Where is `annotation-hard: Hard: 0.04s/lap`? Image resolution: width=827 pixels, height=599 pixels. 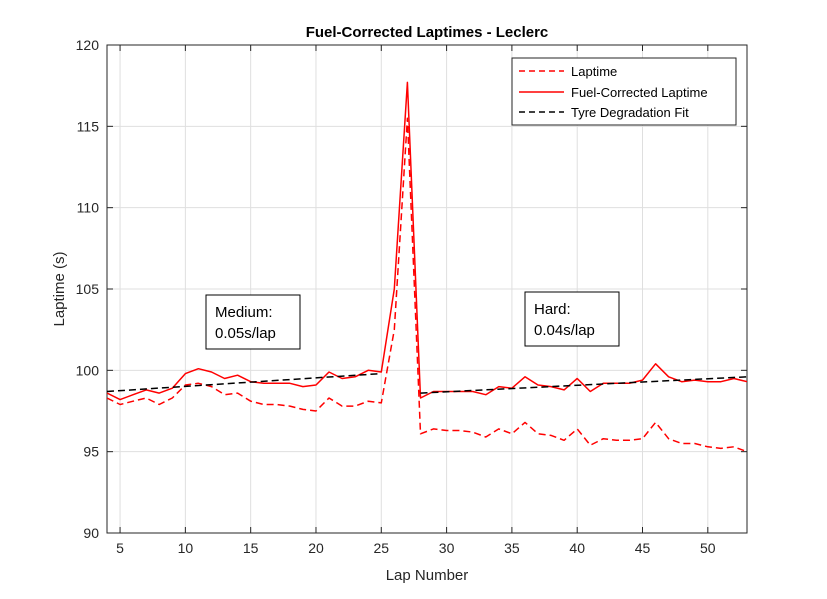
annotation-hard: Hard: 0.04s/lap is located at coordinates (572, 319).